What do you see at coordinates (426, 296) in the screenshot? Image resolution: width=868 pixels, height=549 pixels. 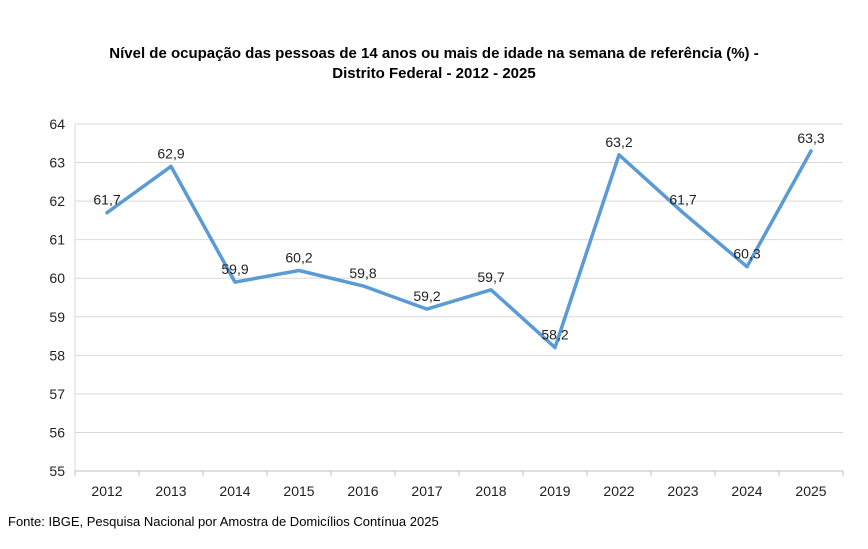 I see `data-label: 59,2` at bounding box center [426, 296].